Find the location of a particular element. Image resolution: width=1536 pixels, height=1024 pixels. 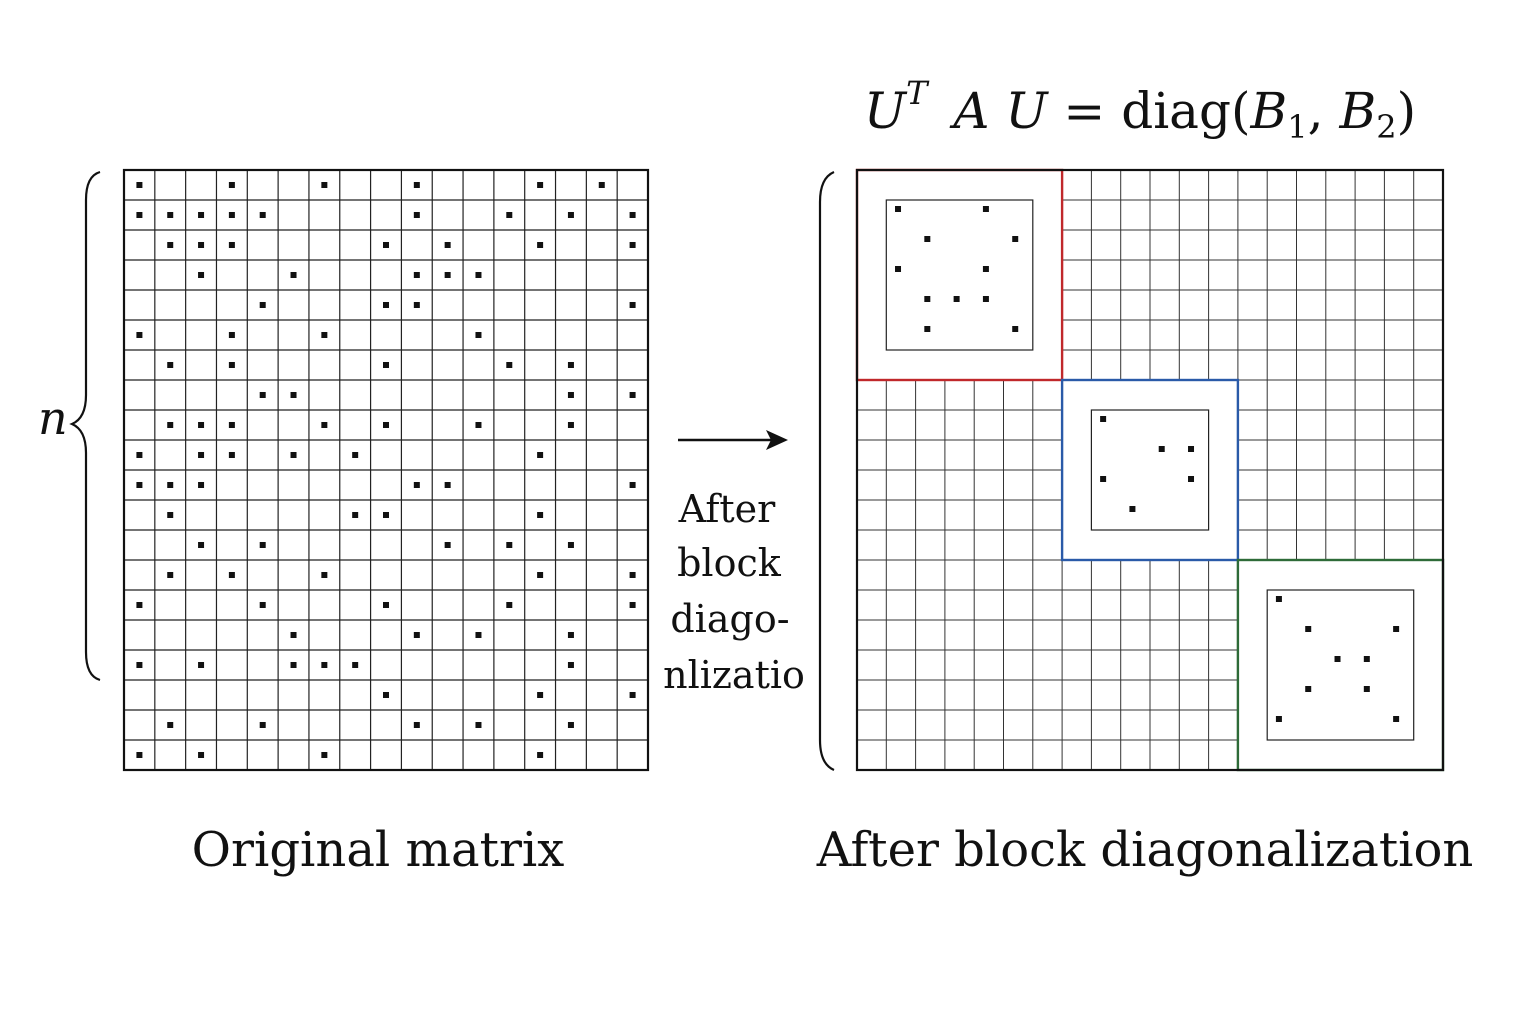

formula-b1: B is located at coordinates (1269, 111).